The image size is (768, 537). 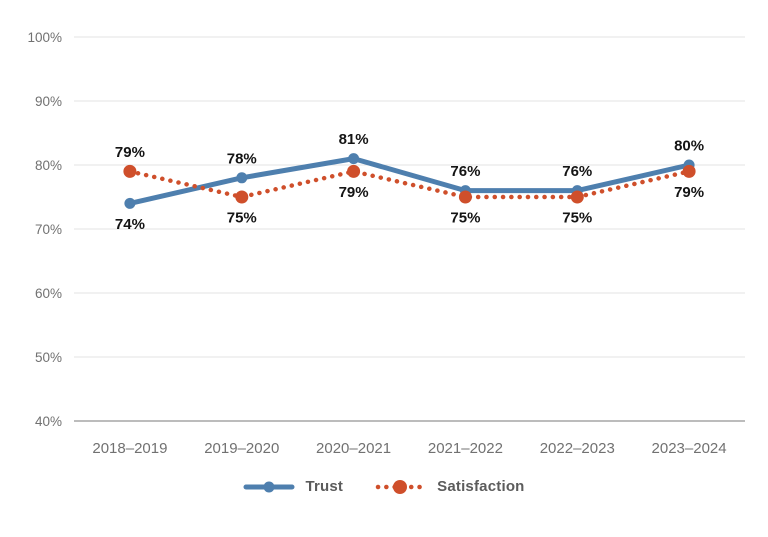 What do you see at coordinates (465, 171) in the screenshot?
I see `trust-data-label-3: 76%` at bounding box center [465, 171].